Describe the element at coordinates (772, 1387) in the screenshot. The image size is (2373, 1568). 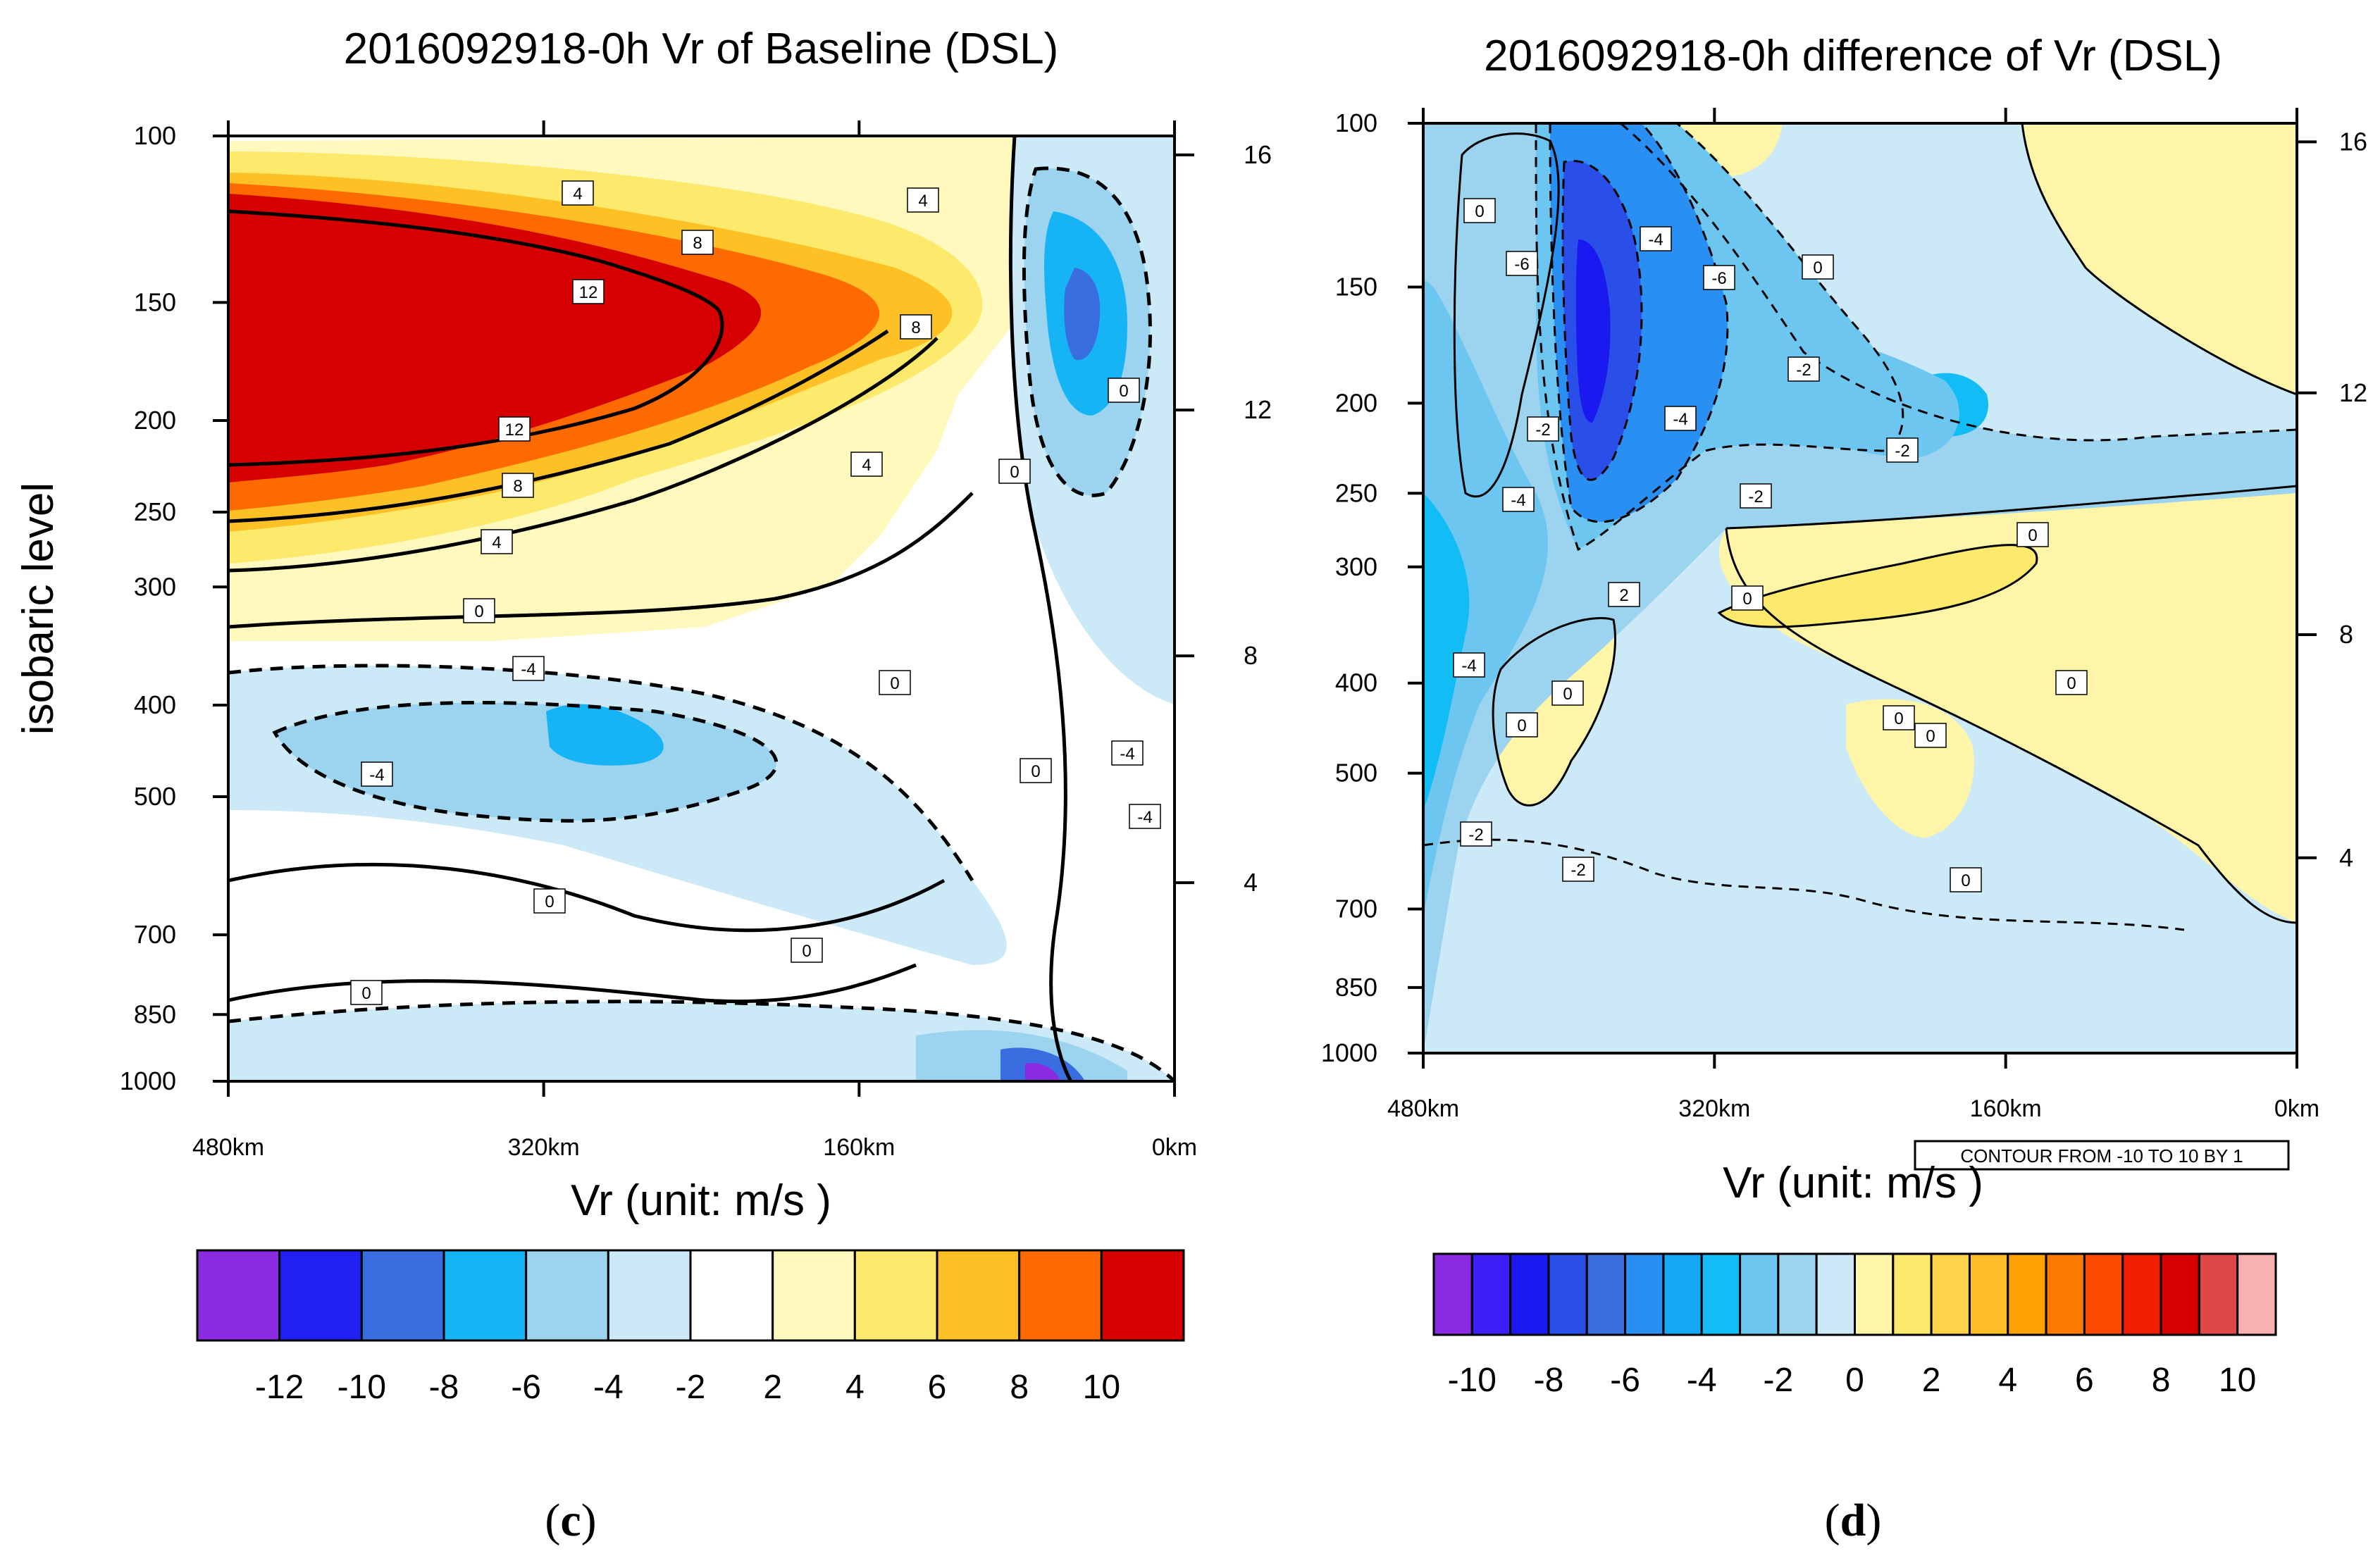
I see `colorbar-label: 2` at that location.